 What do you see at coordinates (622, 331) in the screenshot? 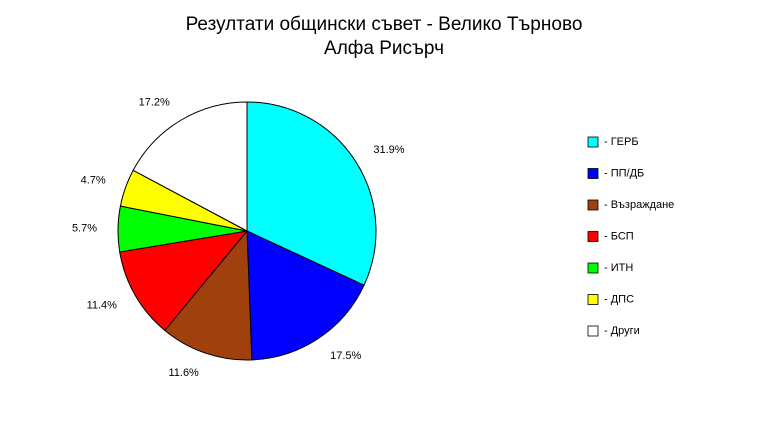
I see `legend-label: - Други` at bounding box center [622, 331].